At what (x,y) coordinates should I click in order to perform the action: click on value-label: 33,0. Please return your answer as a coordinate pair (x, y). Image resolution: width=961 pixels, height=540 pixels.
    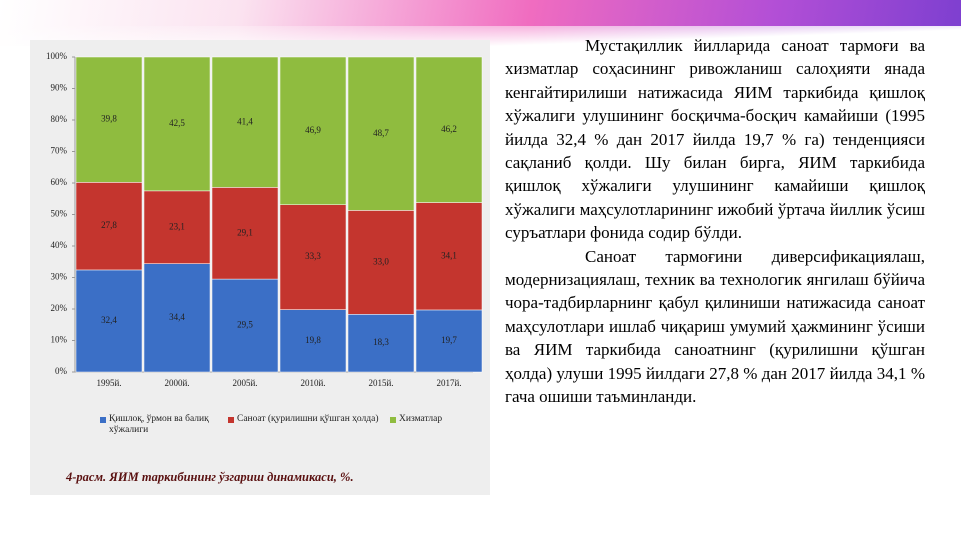
    Looking at the image, I should click on (381, 261).